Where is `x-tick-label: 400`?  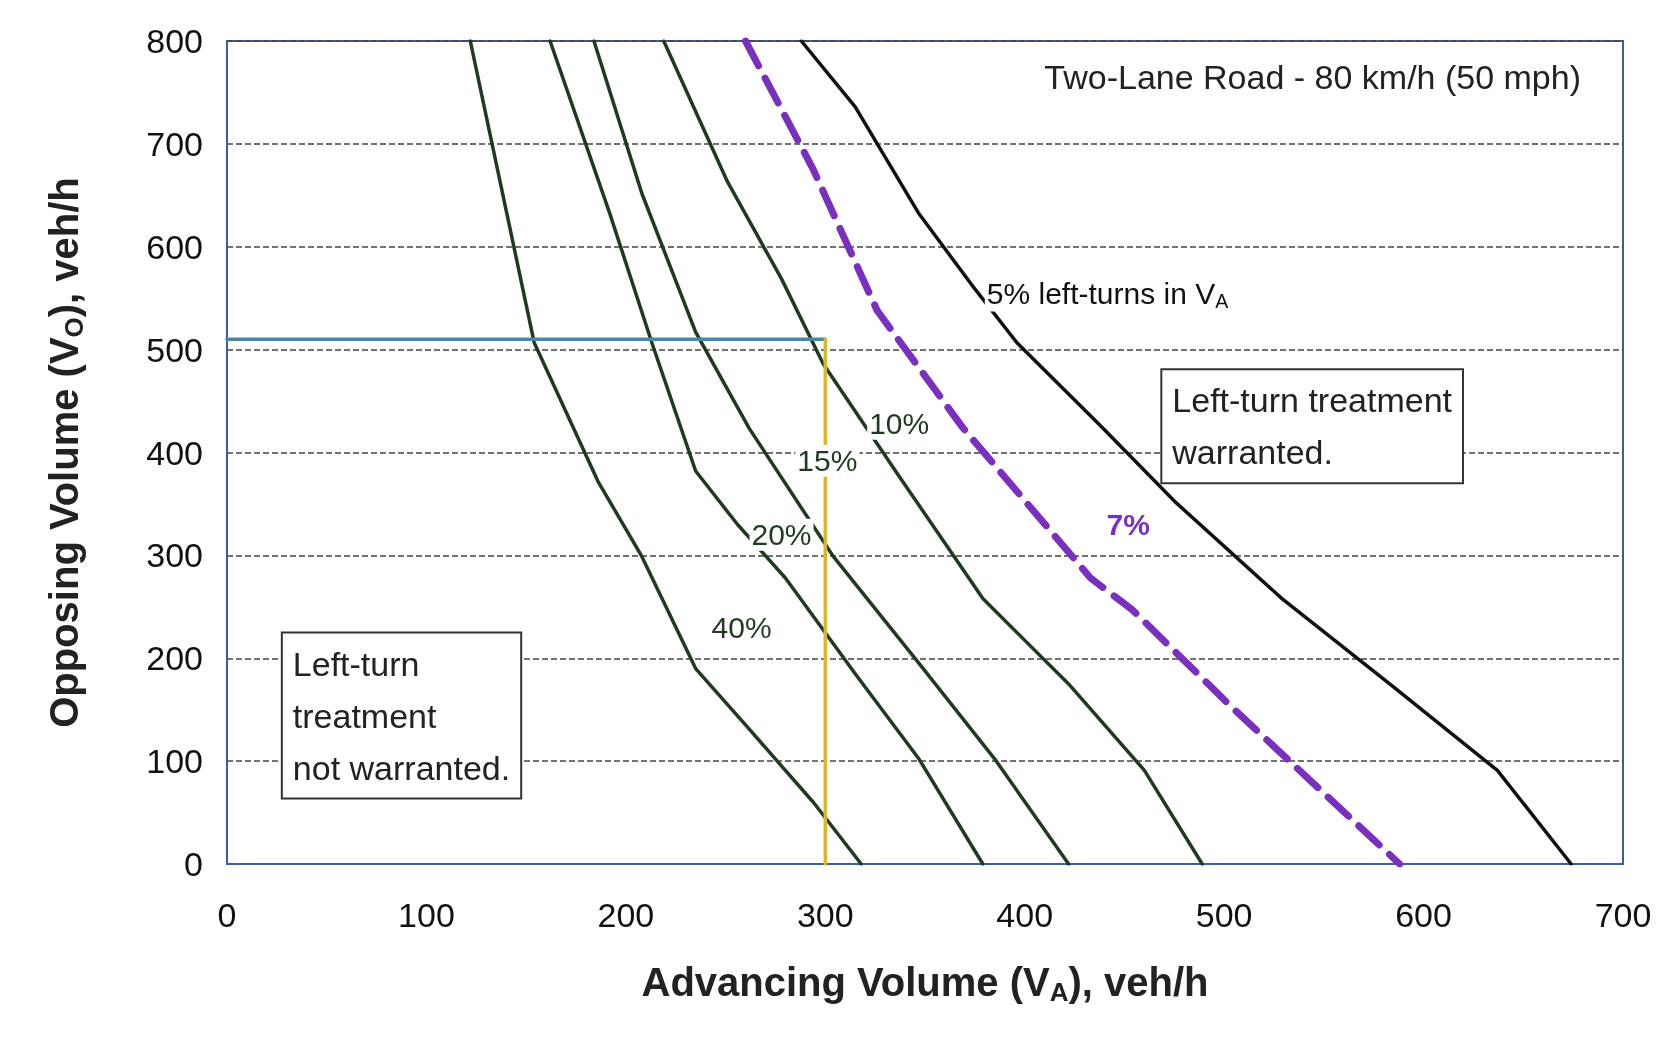
x-tick-label: 400 is located at coordinates (1025, 915).